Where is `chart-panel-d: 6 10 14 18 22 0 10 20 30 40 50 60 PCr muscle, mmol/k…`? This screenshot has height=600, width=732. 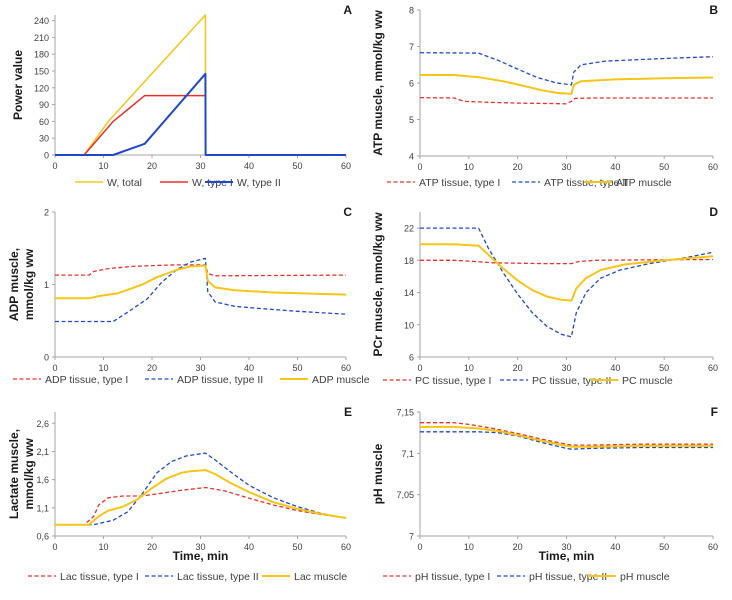
chart-panel-d: 6 10 14 18 22 0 10 20 30 40 50 60 PCr muscle, mmol/k… is located at coordinates (544, 296).